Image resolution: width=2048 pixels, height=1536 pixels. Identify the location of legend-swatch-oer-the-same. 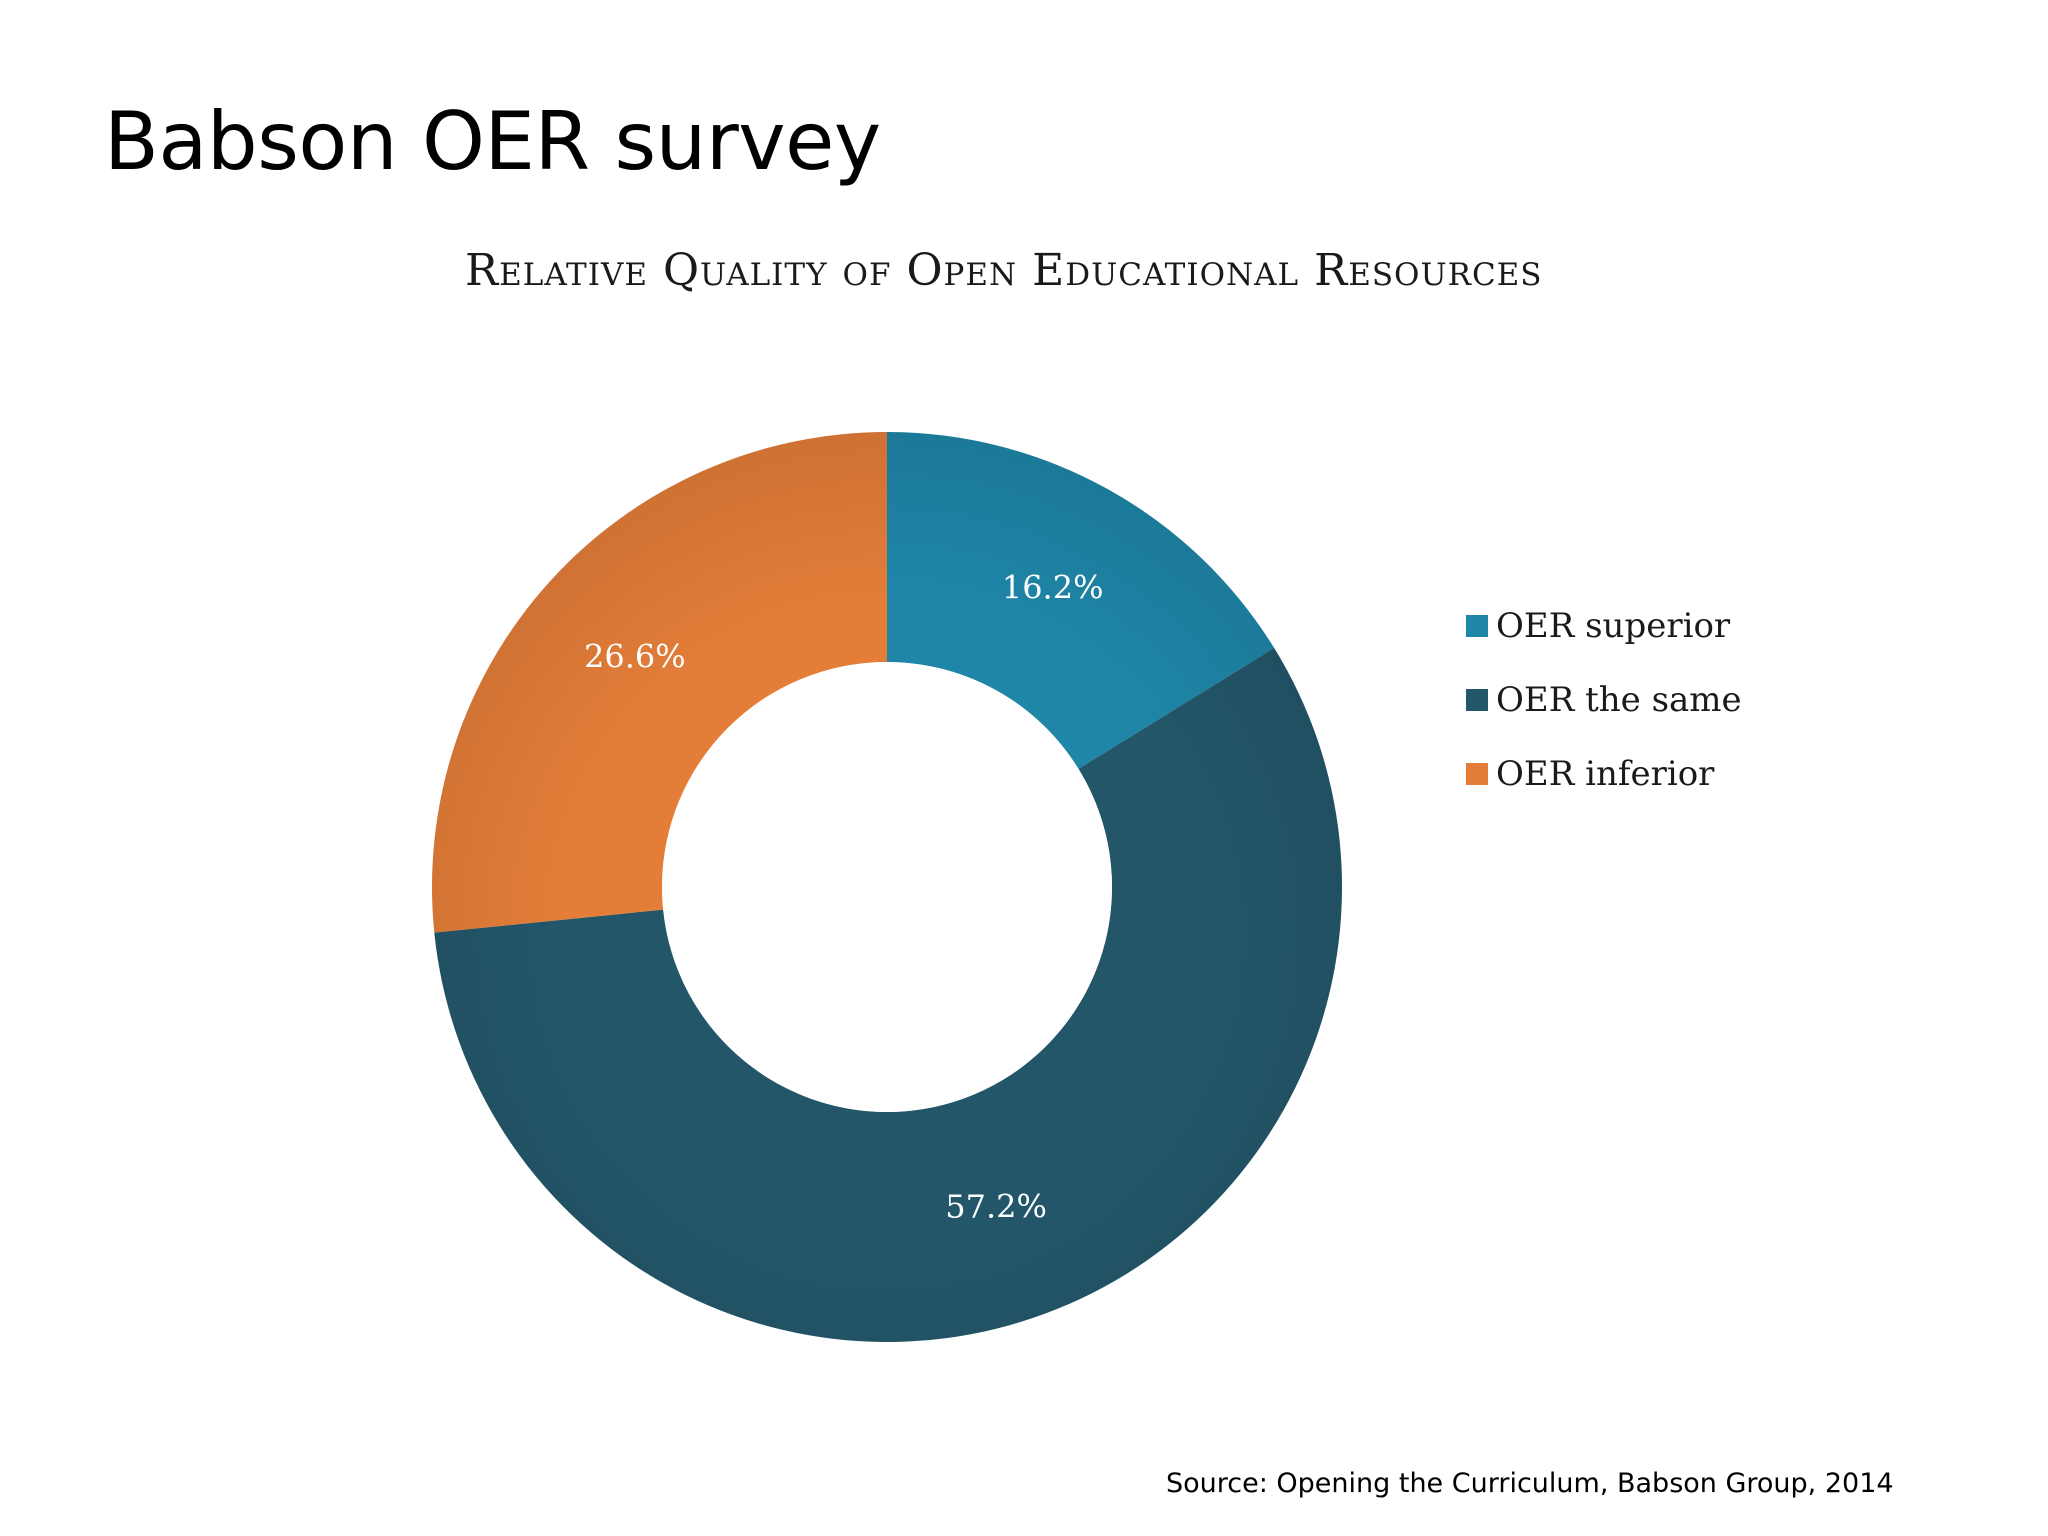
(1477, 700).